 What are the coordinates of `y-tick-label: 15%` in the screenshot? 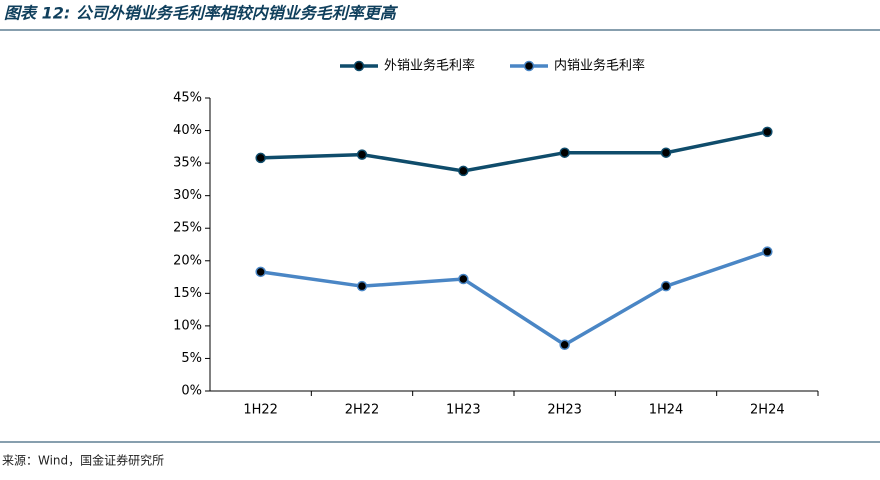 It's located at (187, 293).